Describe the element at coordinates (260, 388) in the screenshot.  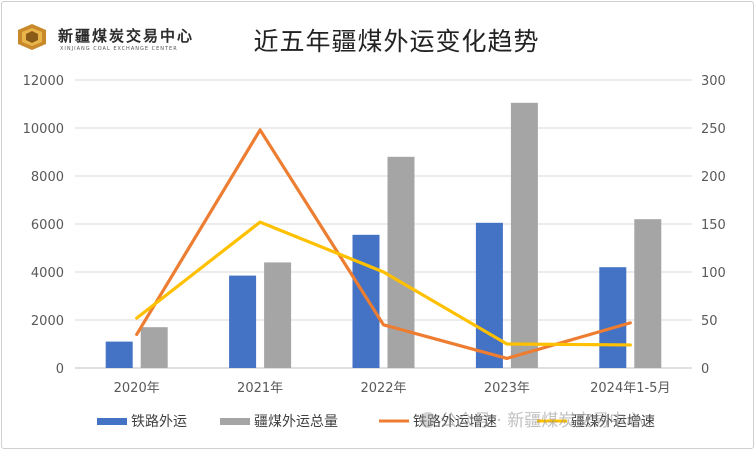
I see `x-tick-label: 2021年` at that location.